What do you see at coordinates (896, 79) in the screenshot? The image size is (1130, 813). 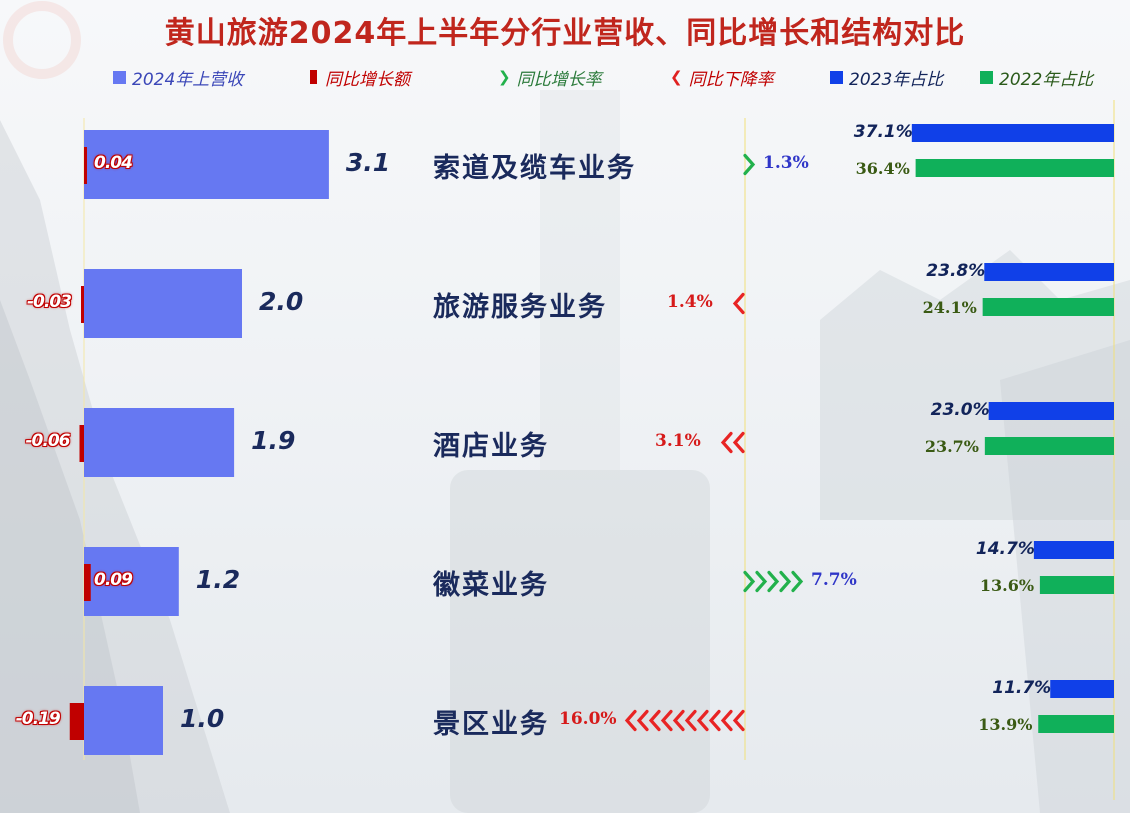 I see `legend-label: 2023年占比` at bounding box center [896, 79].